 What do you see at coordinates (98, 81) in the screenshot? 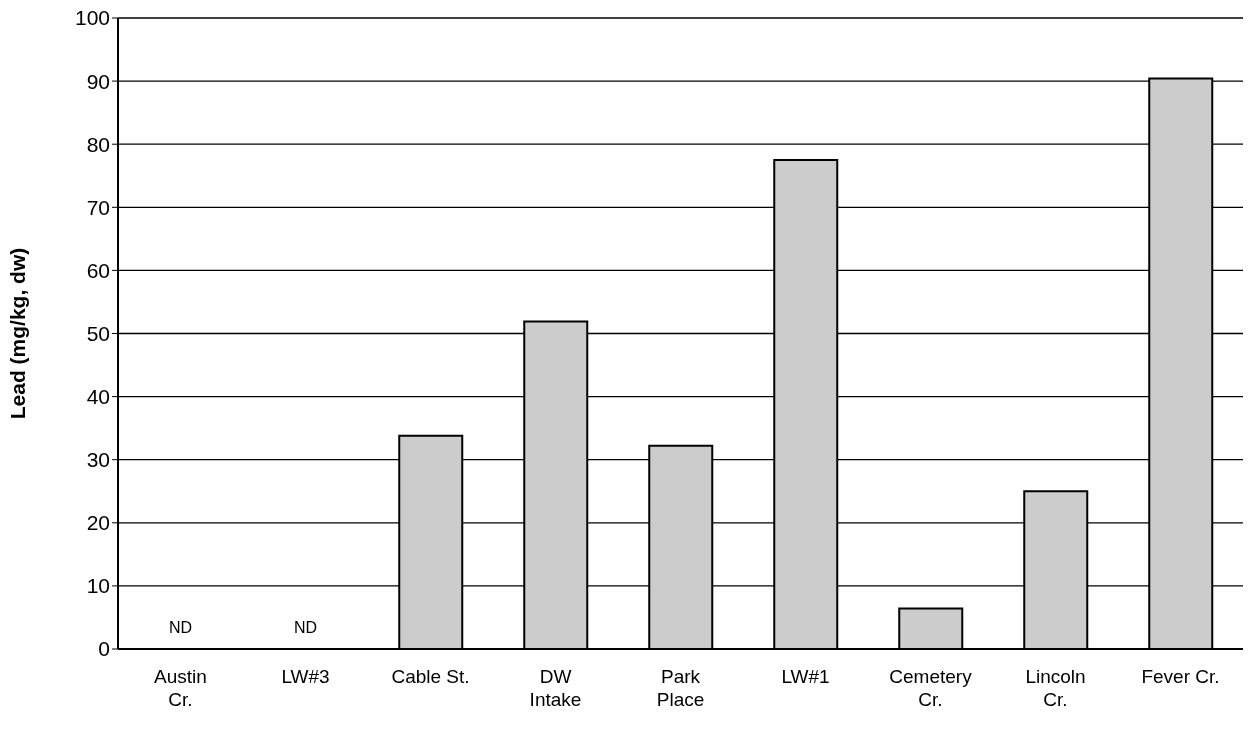
I see `y-tick-label: 90` at bounding box center [98, 81].